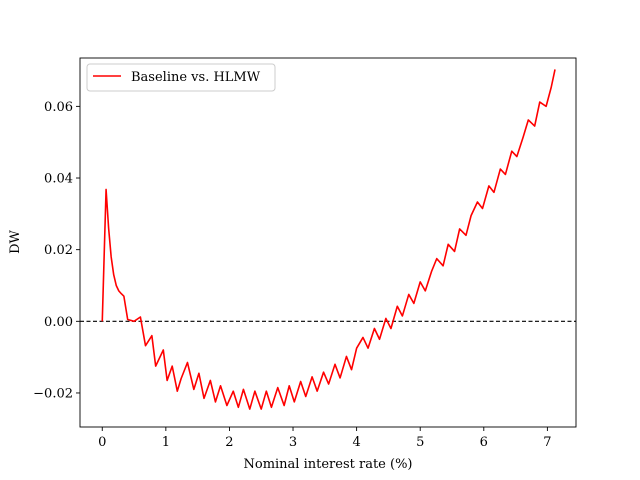 This screenshot has height=480, width=640. I want to click on x-axis-ticks: 0 1 2 3 4 5 6 7, so click(325, 438).